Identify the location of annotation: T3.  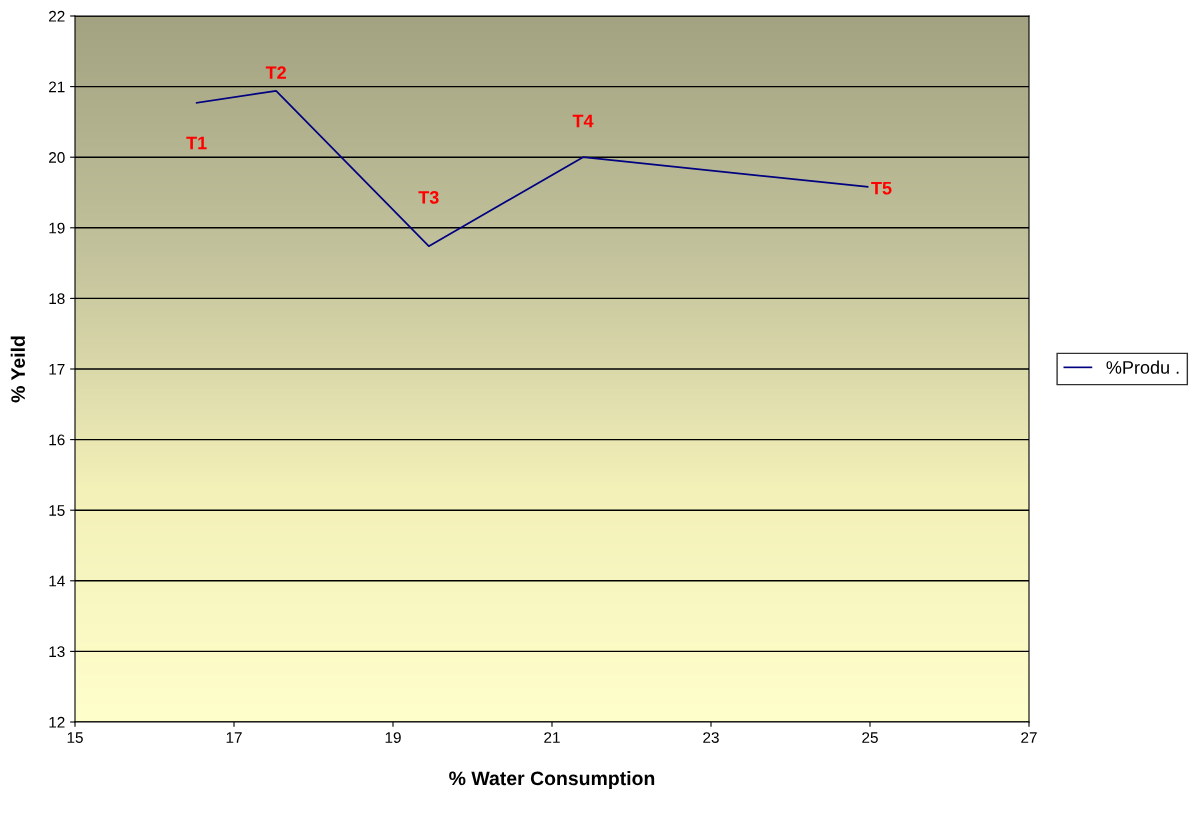
(428, 197).